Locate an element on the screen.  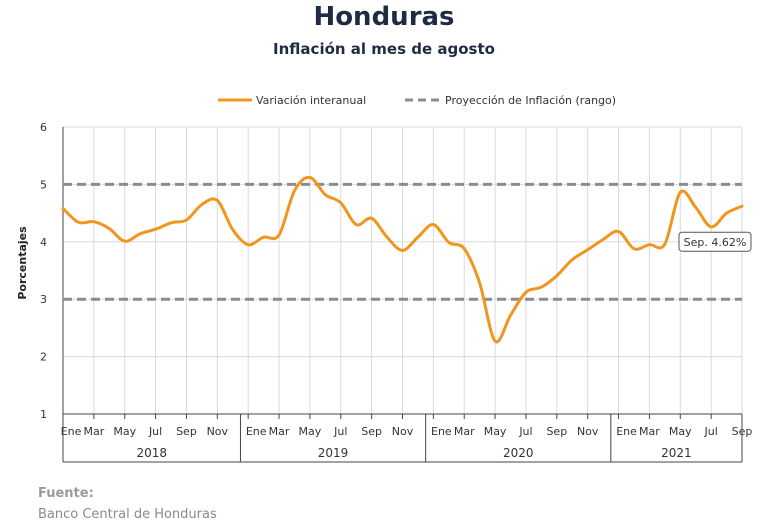
y-tick-label: 6 is located at coordinates (43, 127).